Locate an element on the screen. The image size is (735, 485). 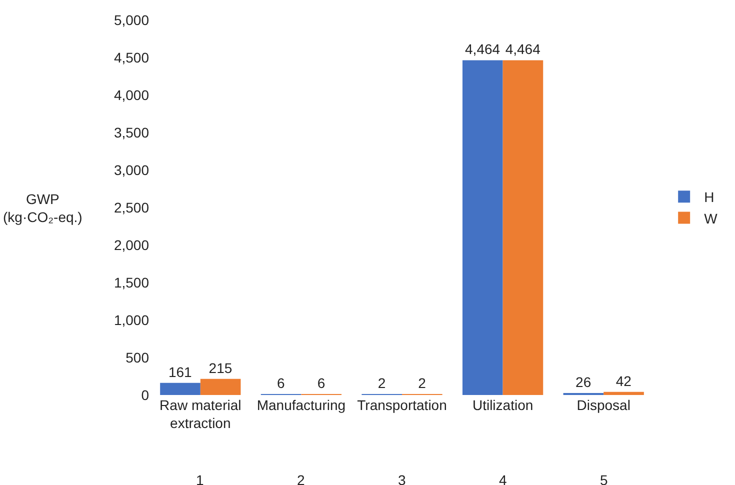
y-tick-label: 500 is located at coordinates (138, 357).